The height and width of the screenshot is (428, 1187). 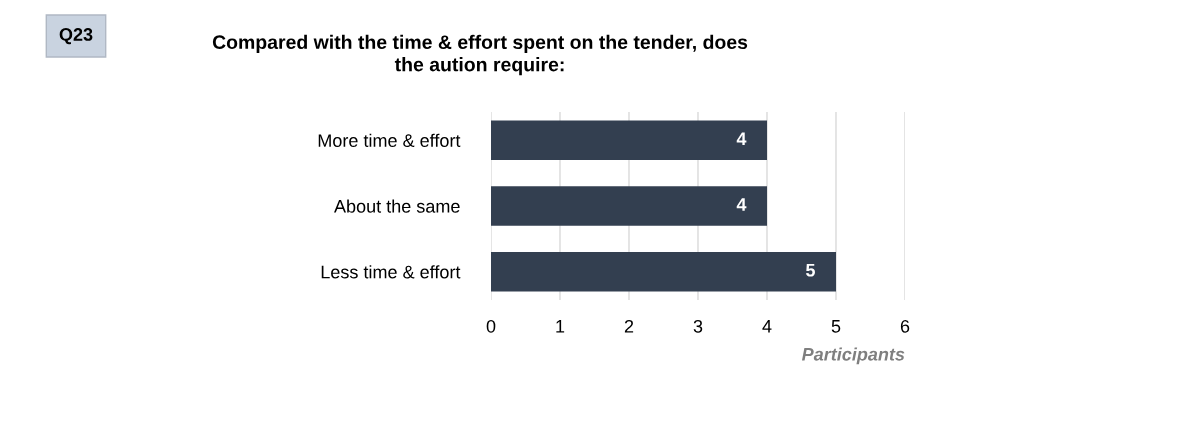 I want to click on data-label: 5, so click(x=810, y=270).